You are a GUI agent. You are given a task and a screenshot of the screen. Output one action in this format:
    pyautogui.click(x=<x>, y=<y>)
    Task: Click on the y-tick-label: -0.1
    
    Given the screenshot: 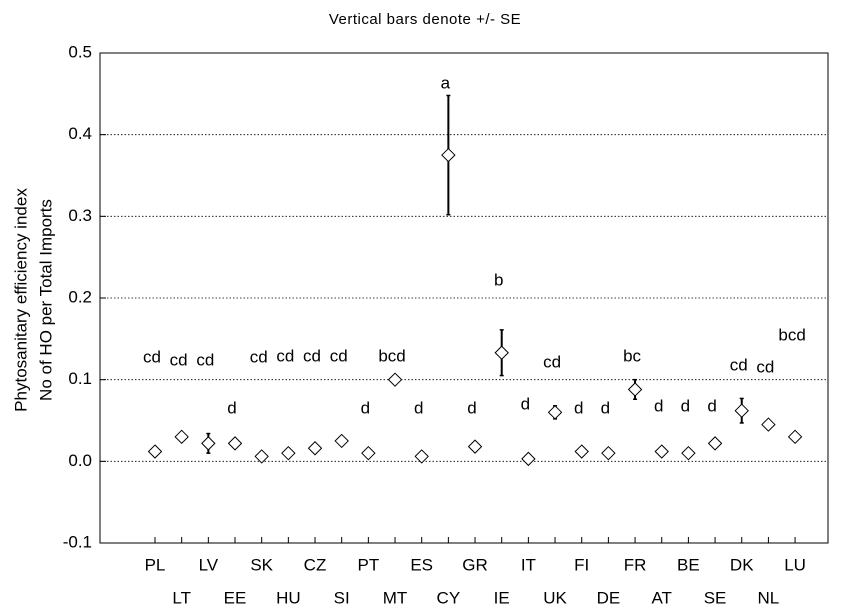 What is the action you would take?
    pyautogui.click(x=77, y=541)
    